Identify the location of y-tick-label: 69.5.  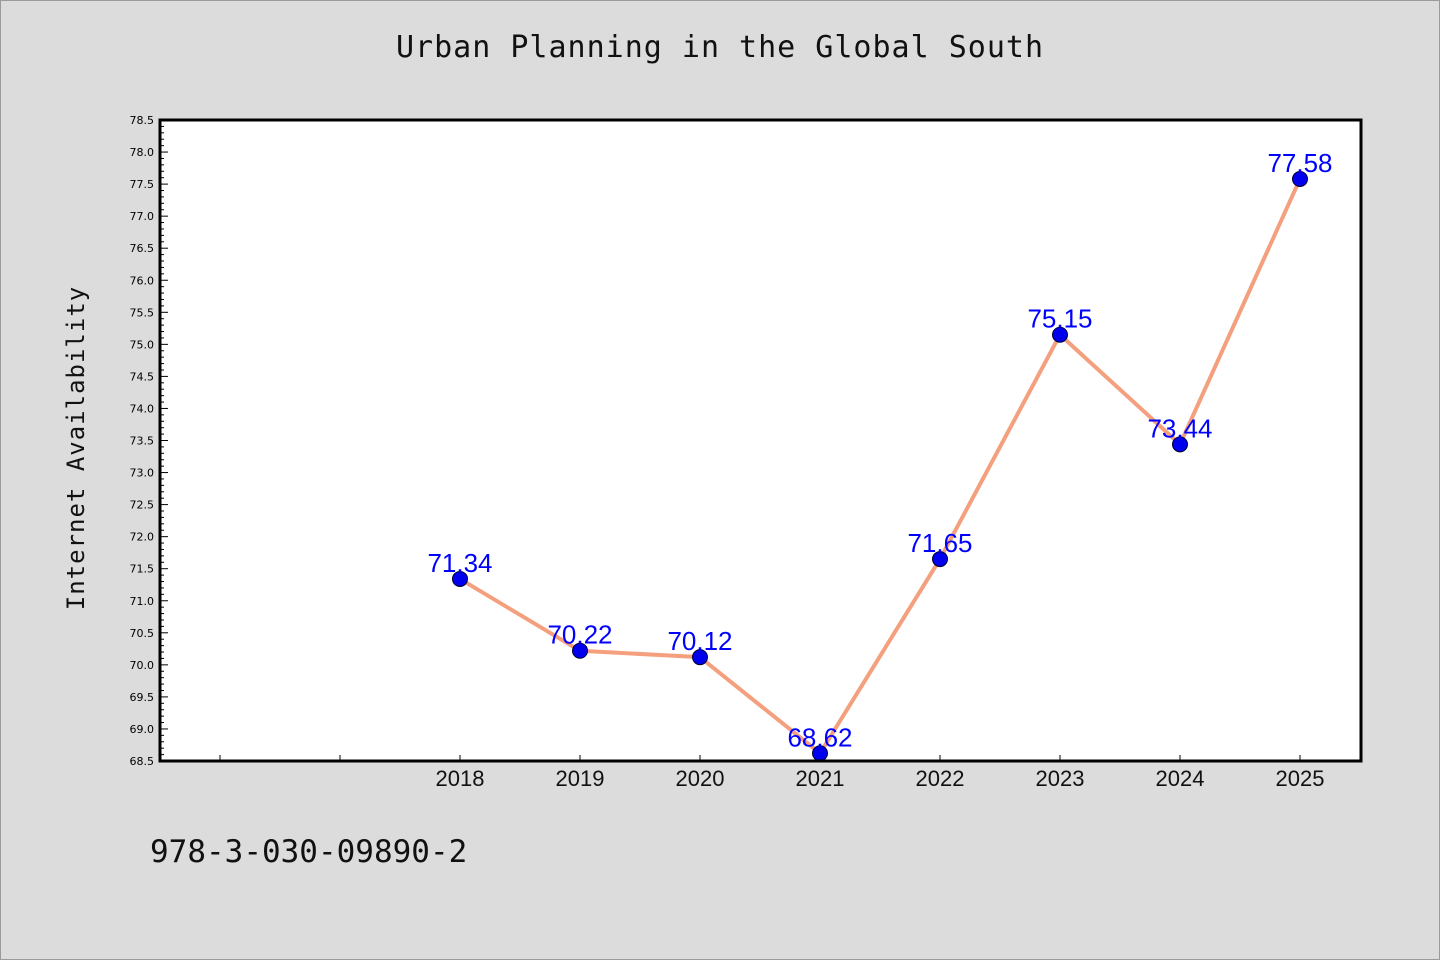
(142, 697).